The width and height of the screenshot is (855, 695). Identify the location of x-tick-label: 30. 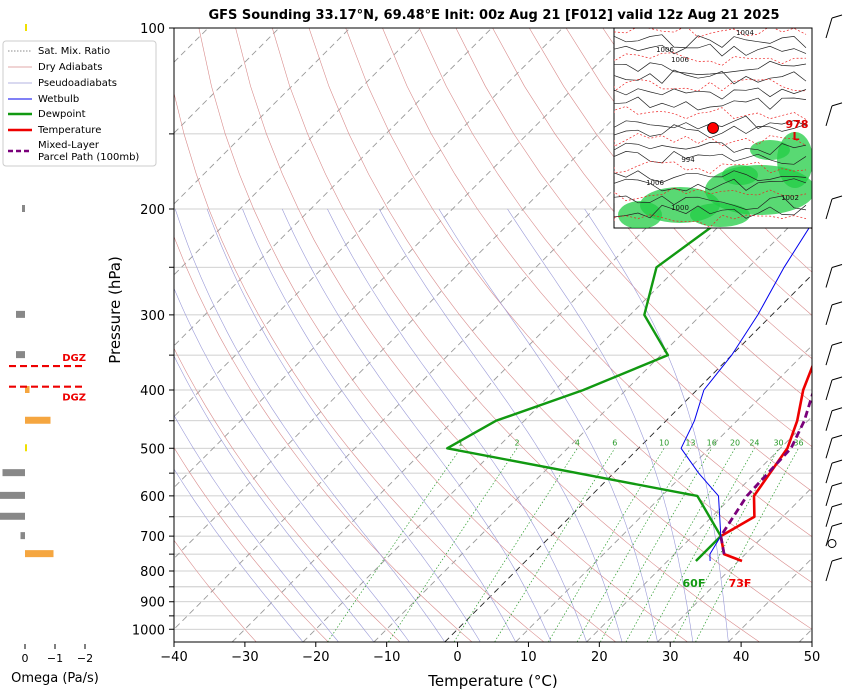
(670, 657).